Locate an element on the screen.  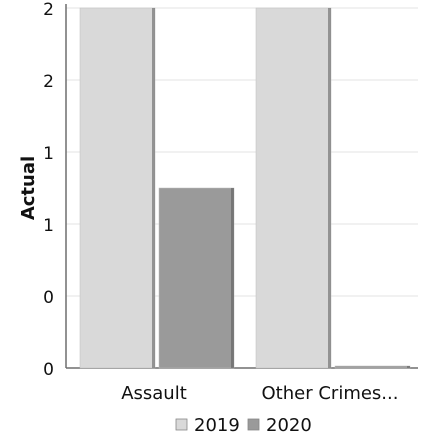
y-axis-ticks: 0 0 1 1 2 2 is located at coordinates (48, 190).